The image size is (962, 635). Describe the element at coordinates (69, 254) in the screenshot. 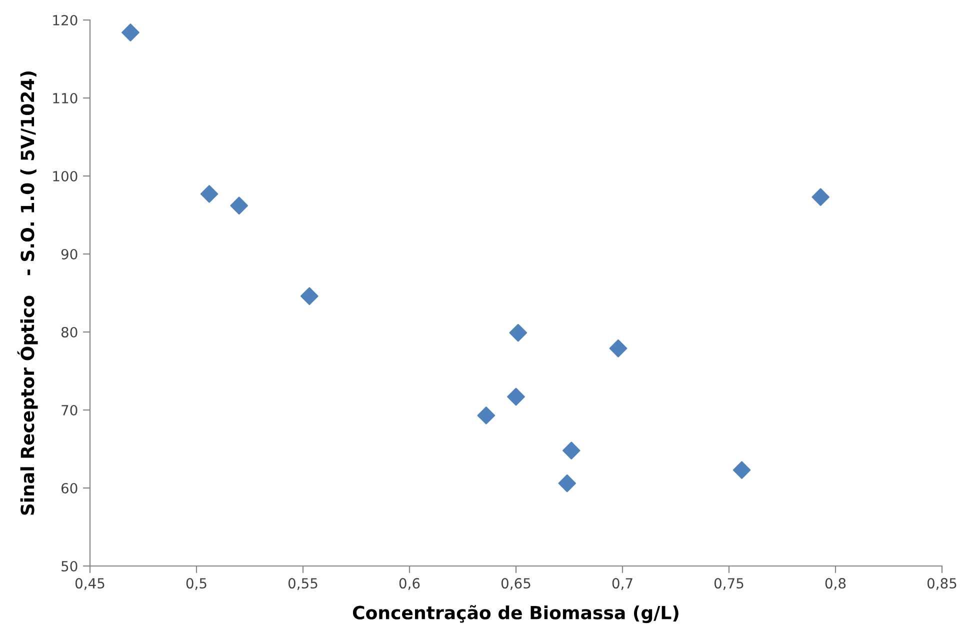

I see `y-tick-label: 90` at that location.